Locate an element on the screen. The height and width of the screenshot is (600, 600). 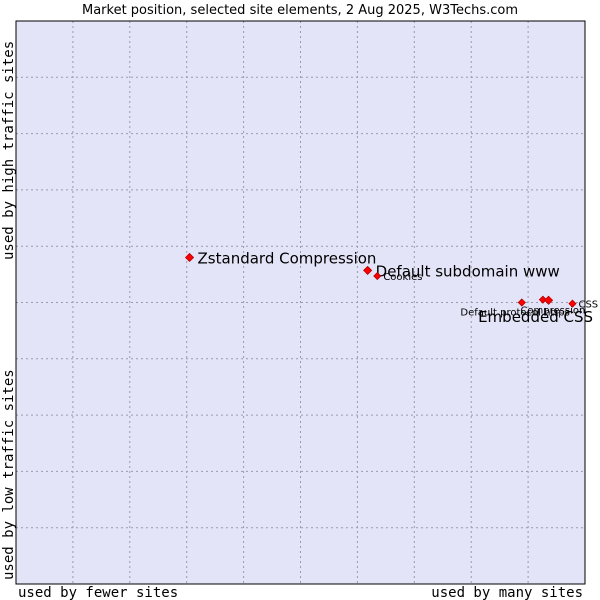
point-label-compression: Compression is located at coordinates (552, 311).